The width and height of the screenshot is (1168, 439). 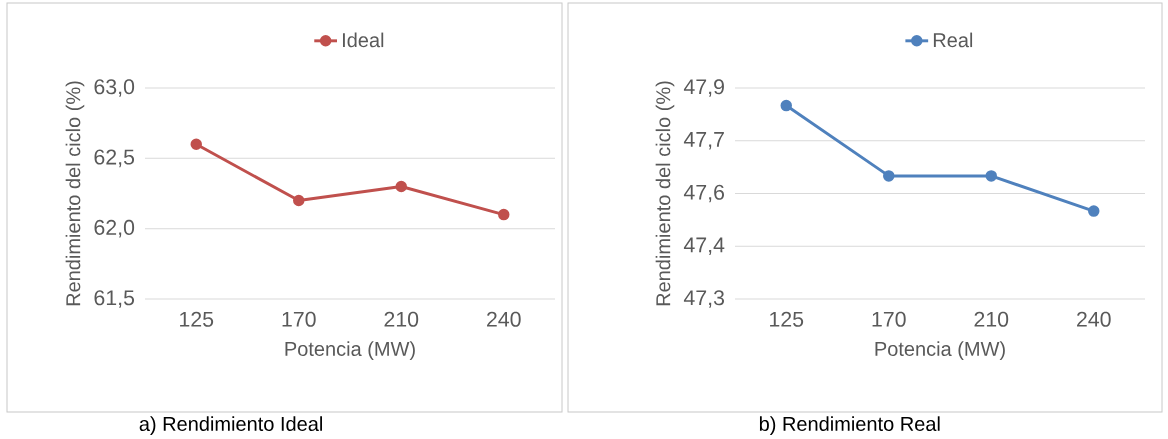 I want to click on y-tick-label: 47,7, so click(x=703, y=140).